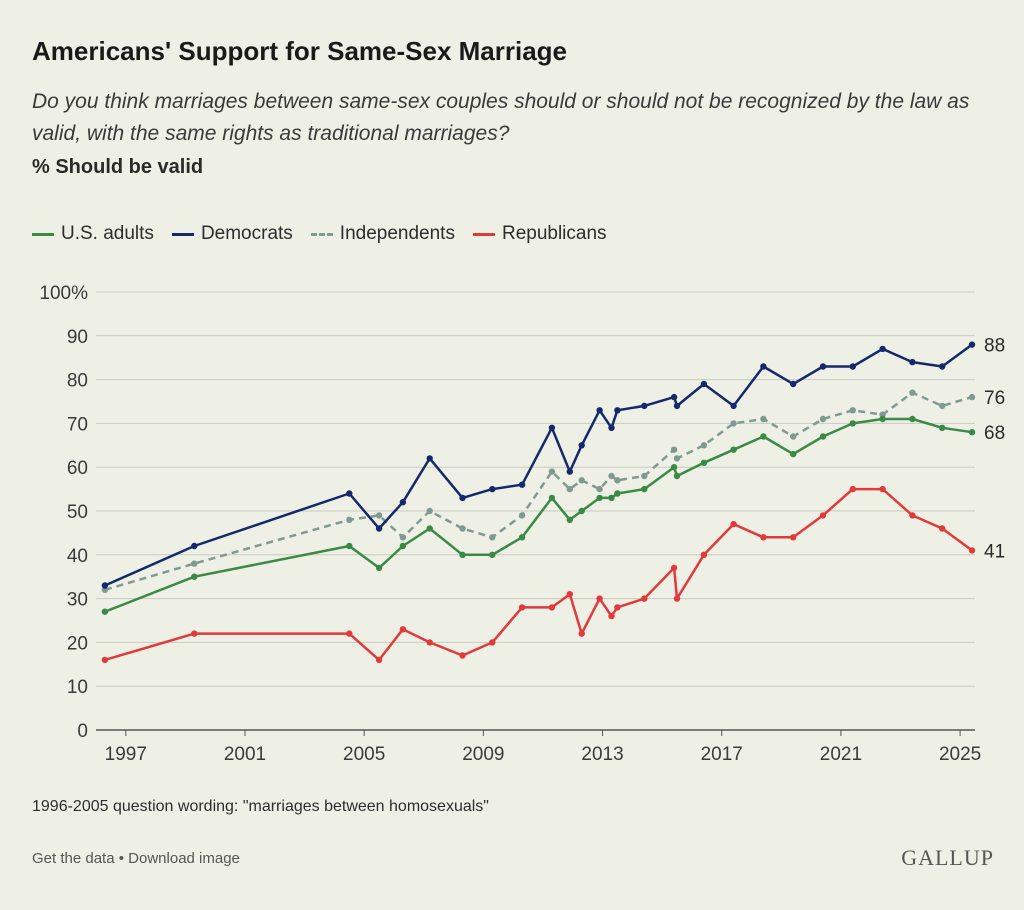  I want to click on end-value-label: 76, so click(994, 398).